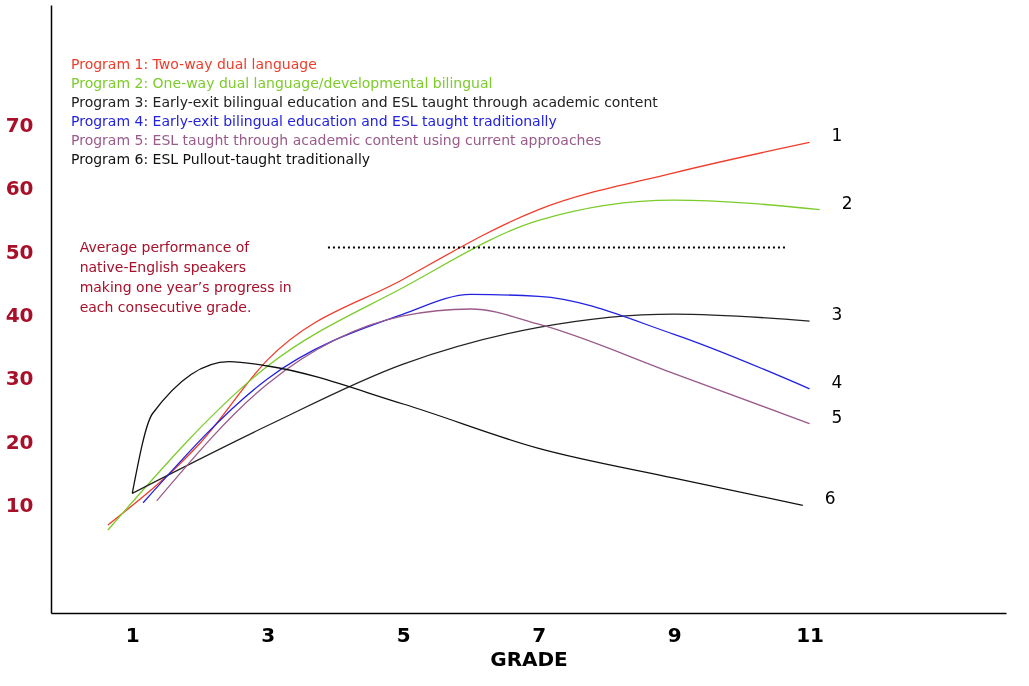 The height and width of the screenshot is (686, 1029). I want to click on y-tick-label: 10, so click(19, 504).